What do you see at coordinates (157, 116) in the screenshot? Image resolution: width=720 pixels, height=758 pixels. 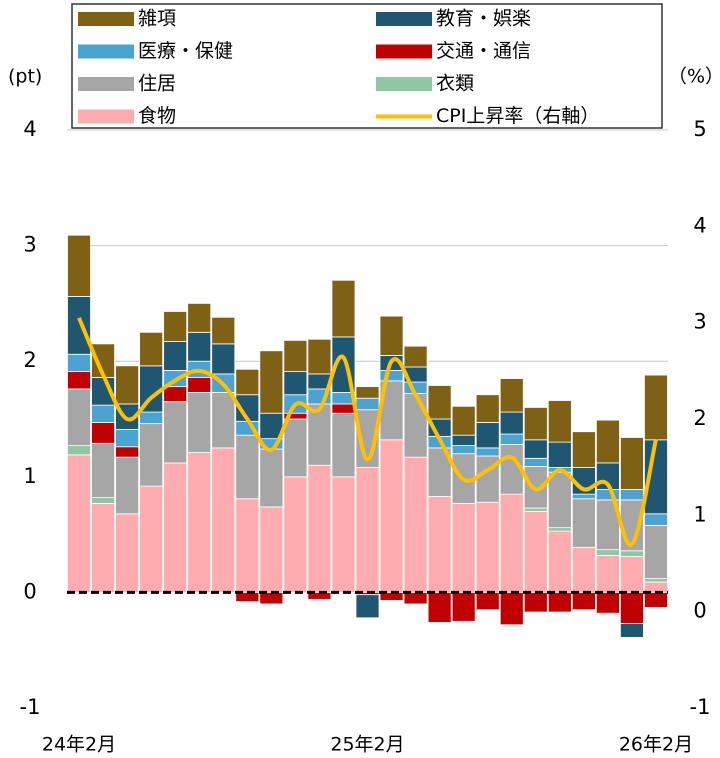 I see `legend-label: 食物` at bounding box center [157, 116].